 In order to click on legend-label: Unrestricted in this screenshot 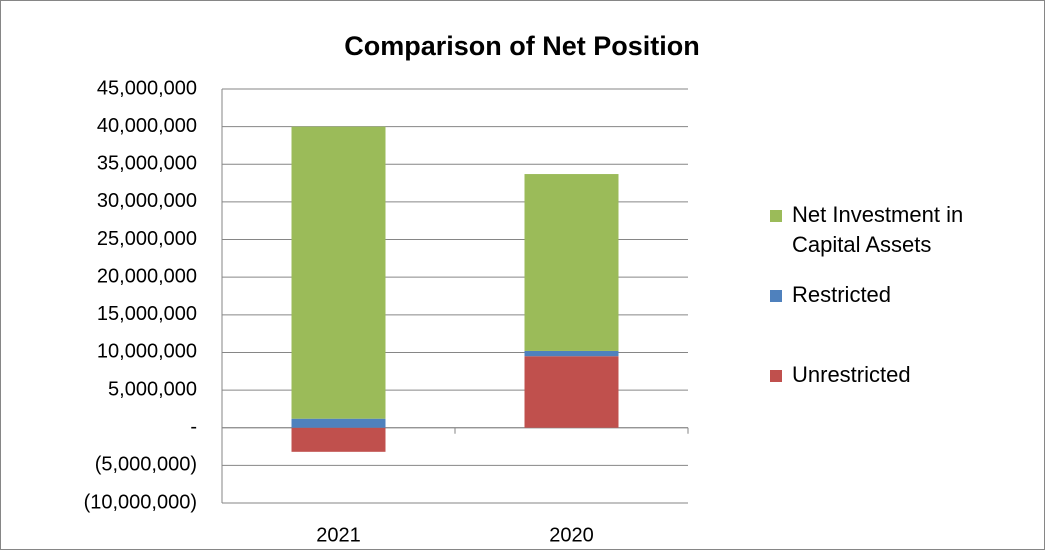, I will do `click(851, 374)`.